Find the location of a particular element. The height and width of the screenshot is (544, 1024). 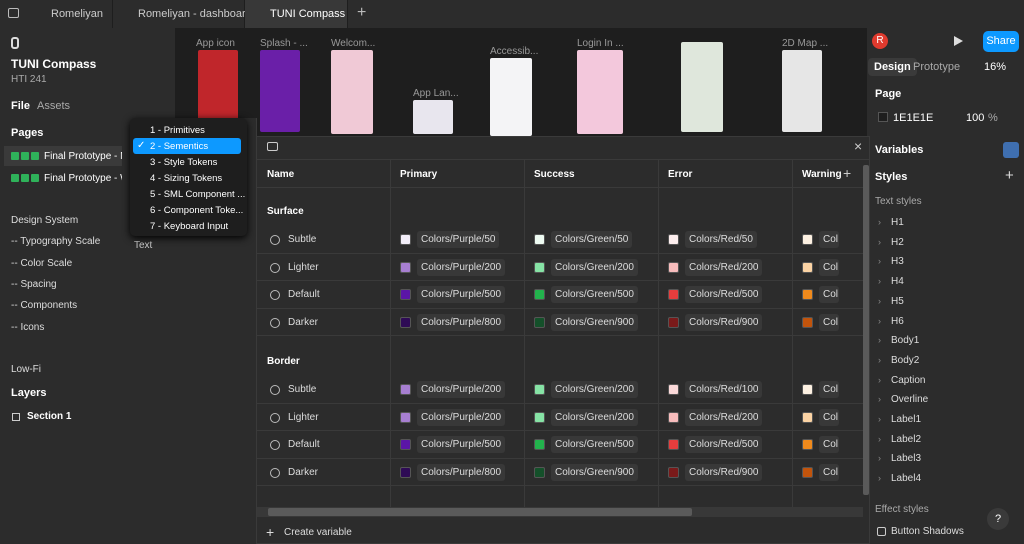

column-header: Warning is located at coordinates (822, 174).